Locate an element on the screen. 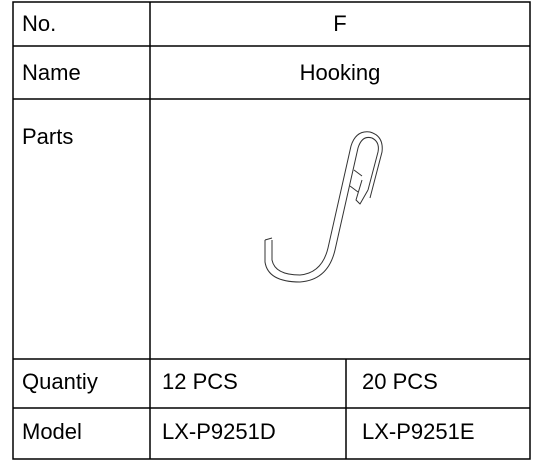  hook-illustration is located at coordinates (323, 207).